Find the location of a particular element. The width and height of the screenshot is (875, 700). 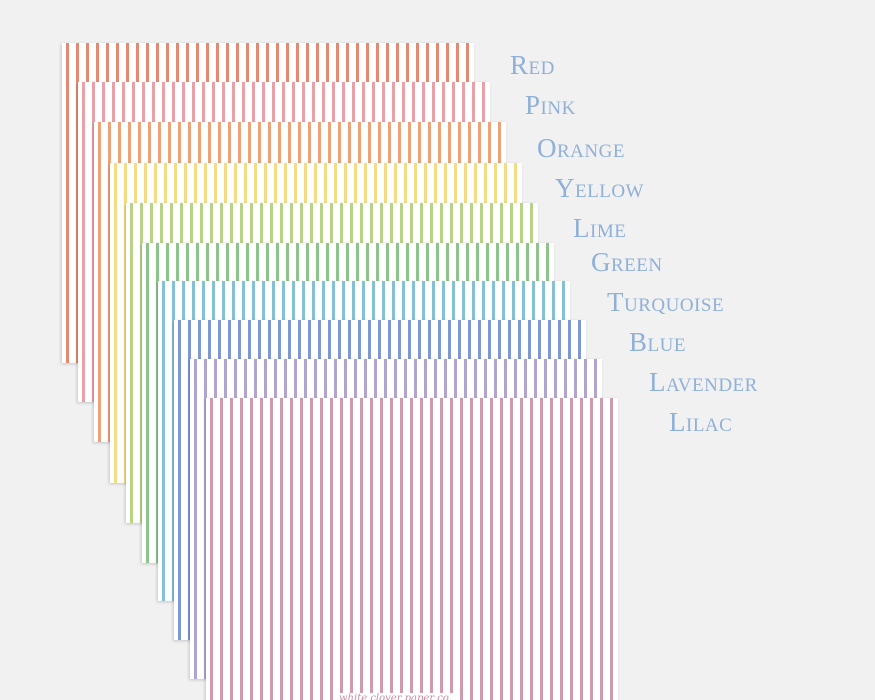

color-label-turquoise: Turquoise is located at coordinates (666, 302).